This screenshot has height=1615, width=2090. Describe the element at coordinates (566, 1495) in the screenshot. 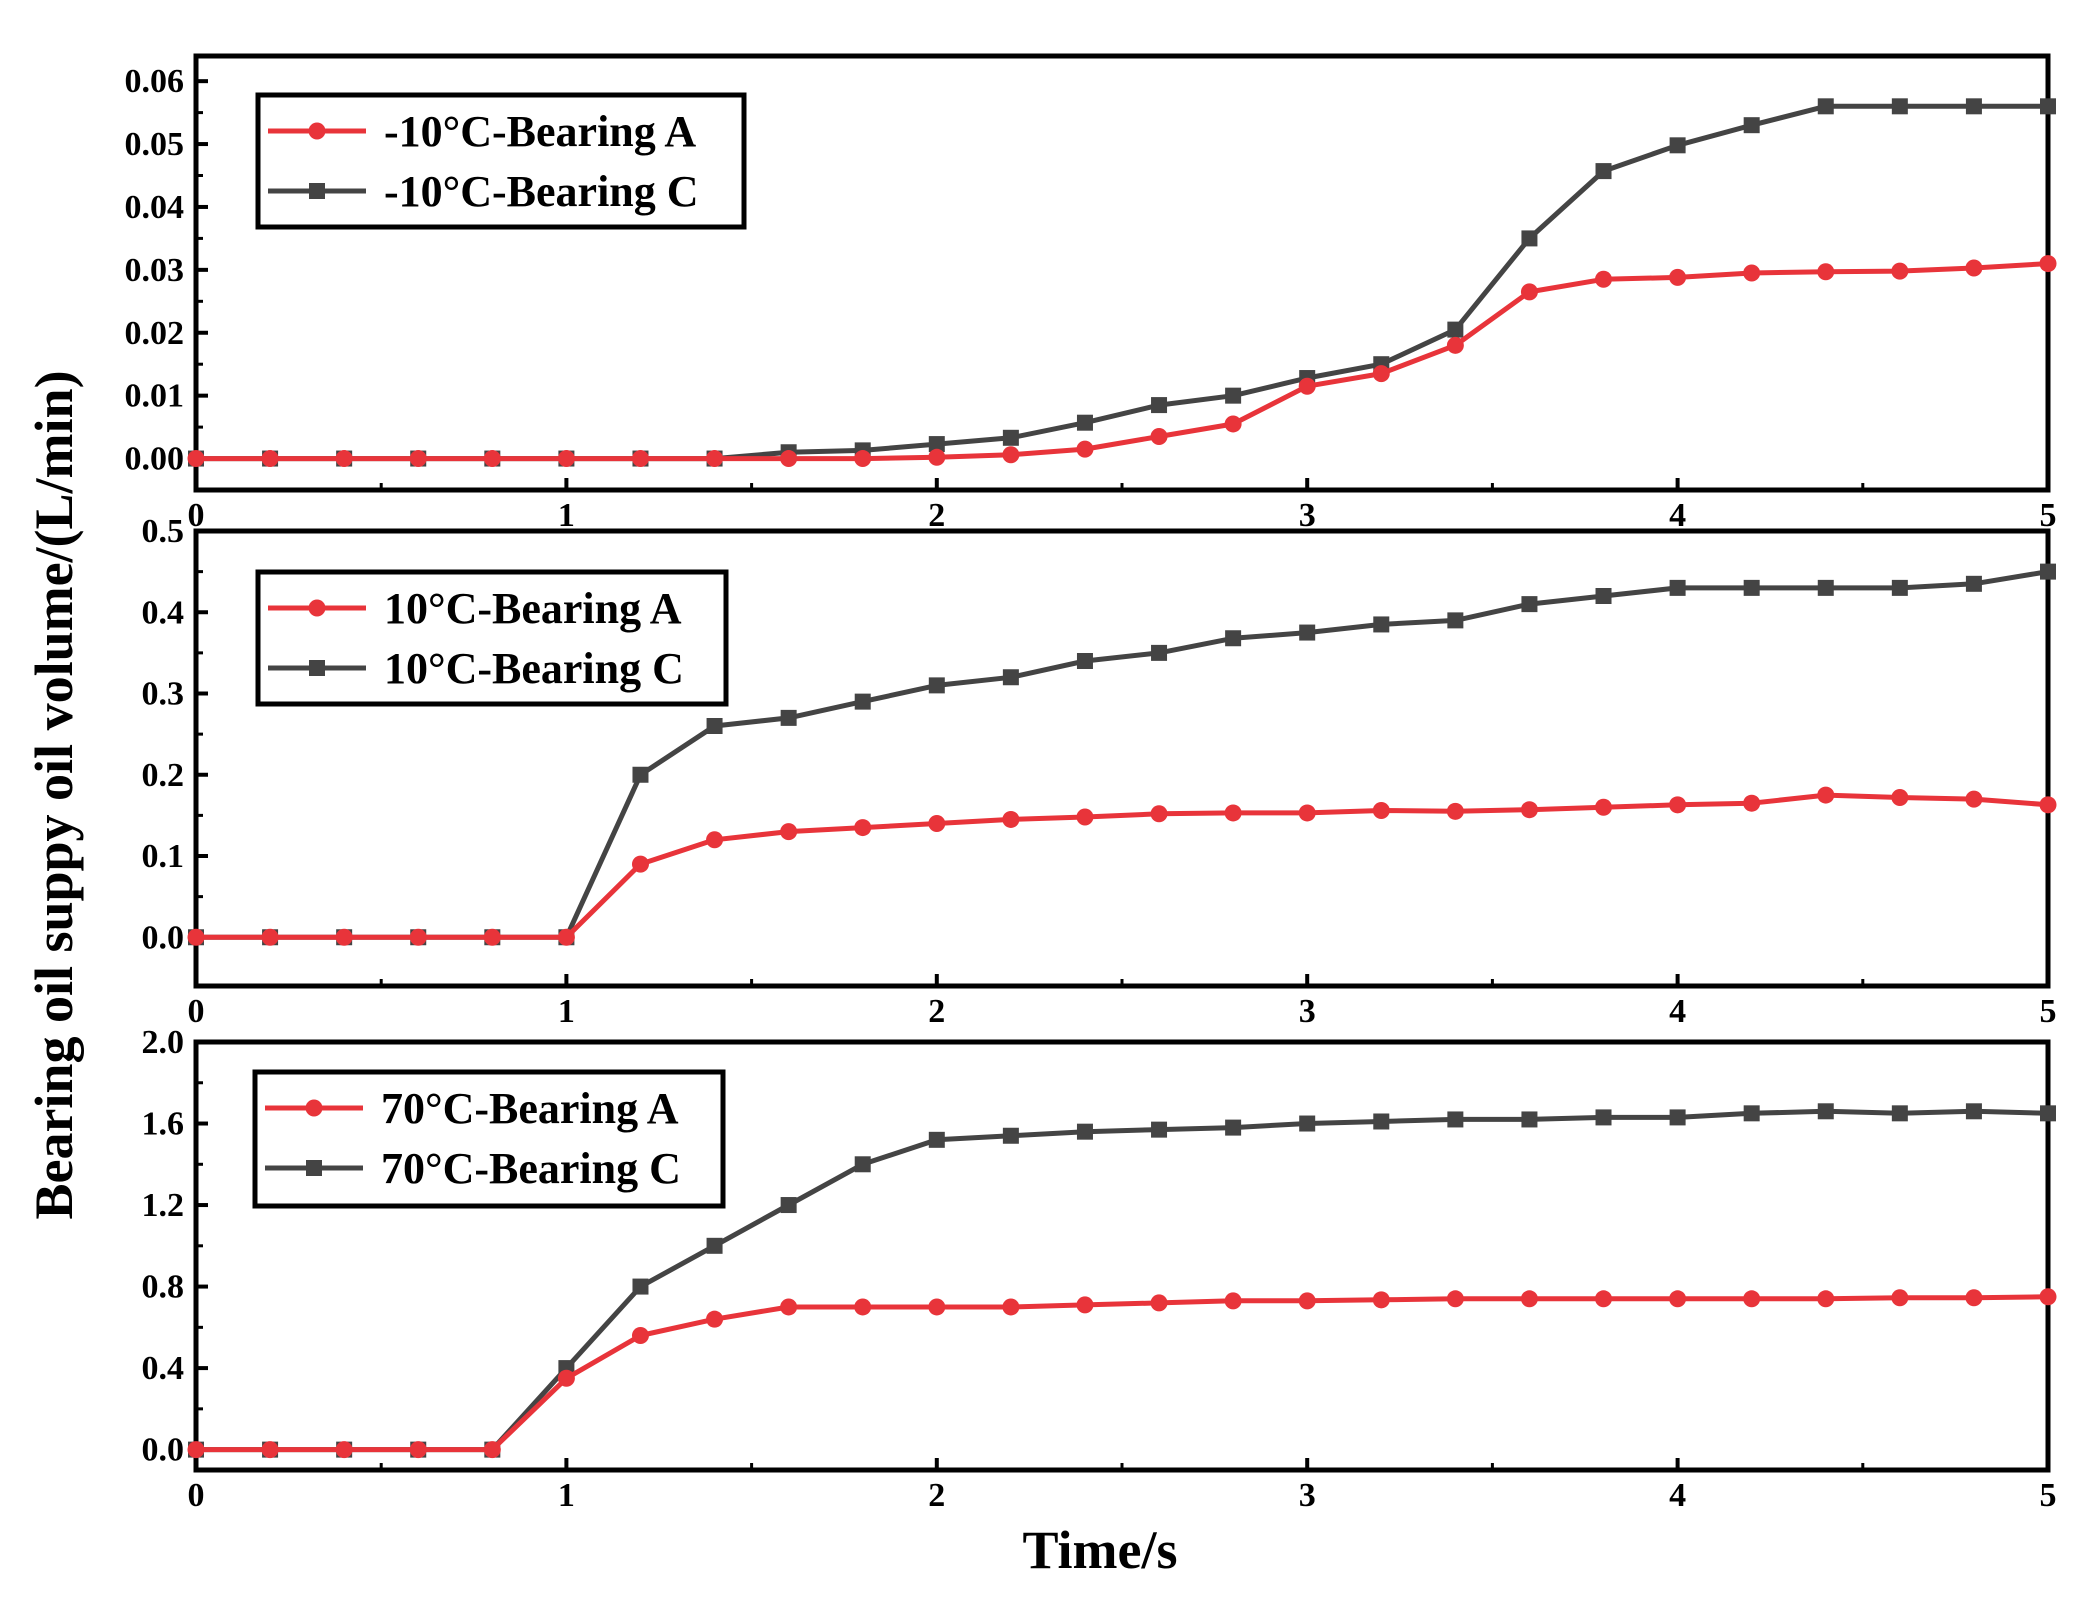

I see `x-tick-label: 1` at that location.